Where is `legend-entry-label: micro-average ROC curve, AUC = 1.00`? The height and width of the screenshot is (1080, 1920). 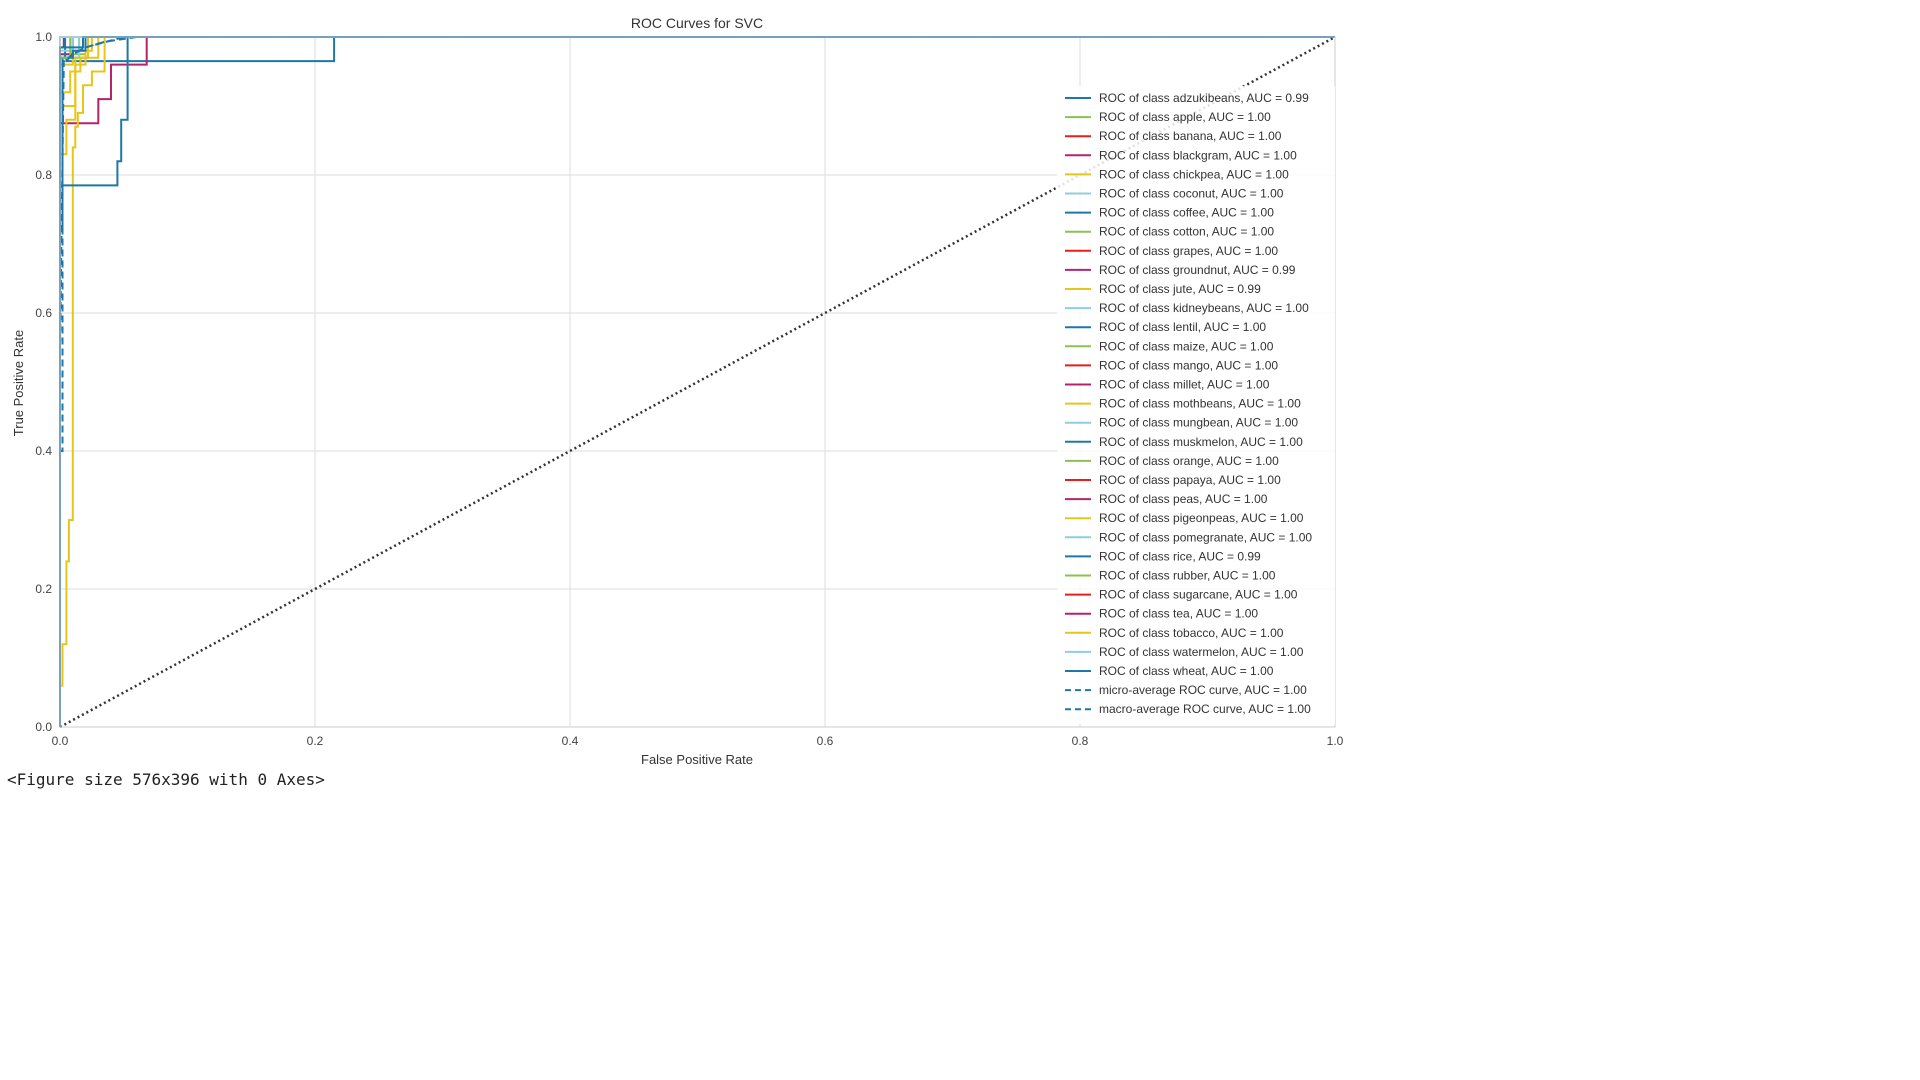
legend-entry-label: micro-average ROC curve, AUC = 1.00 is located at coordinates (1203, 690).